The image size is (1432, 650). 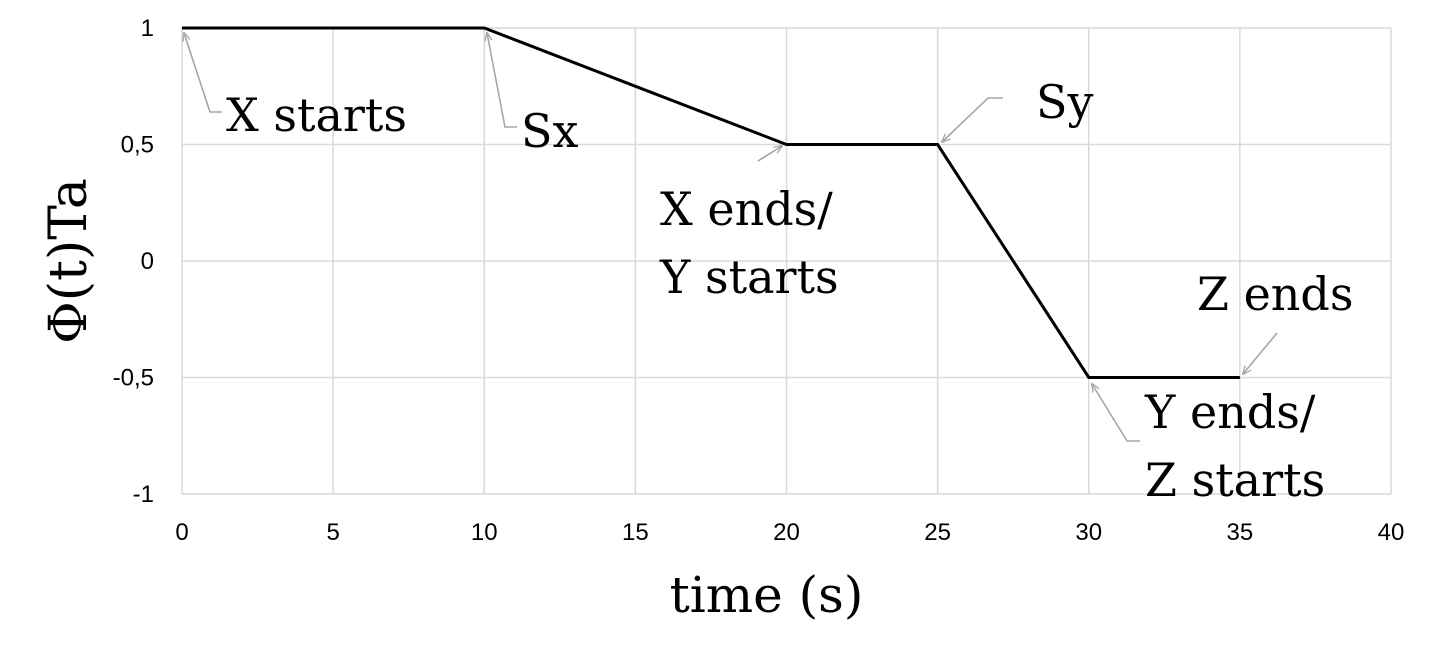 What do you see at coordinates (1065, 102) in the screenshot?
I see `annotation-label: Sy` at bounding box center [1065, 102].